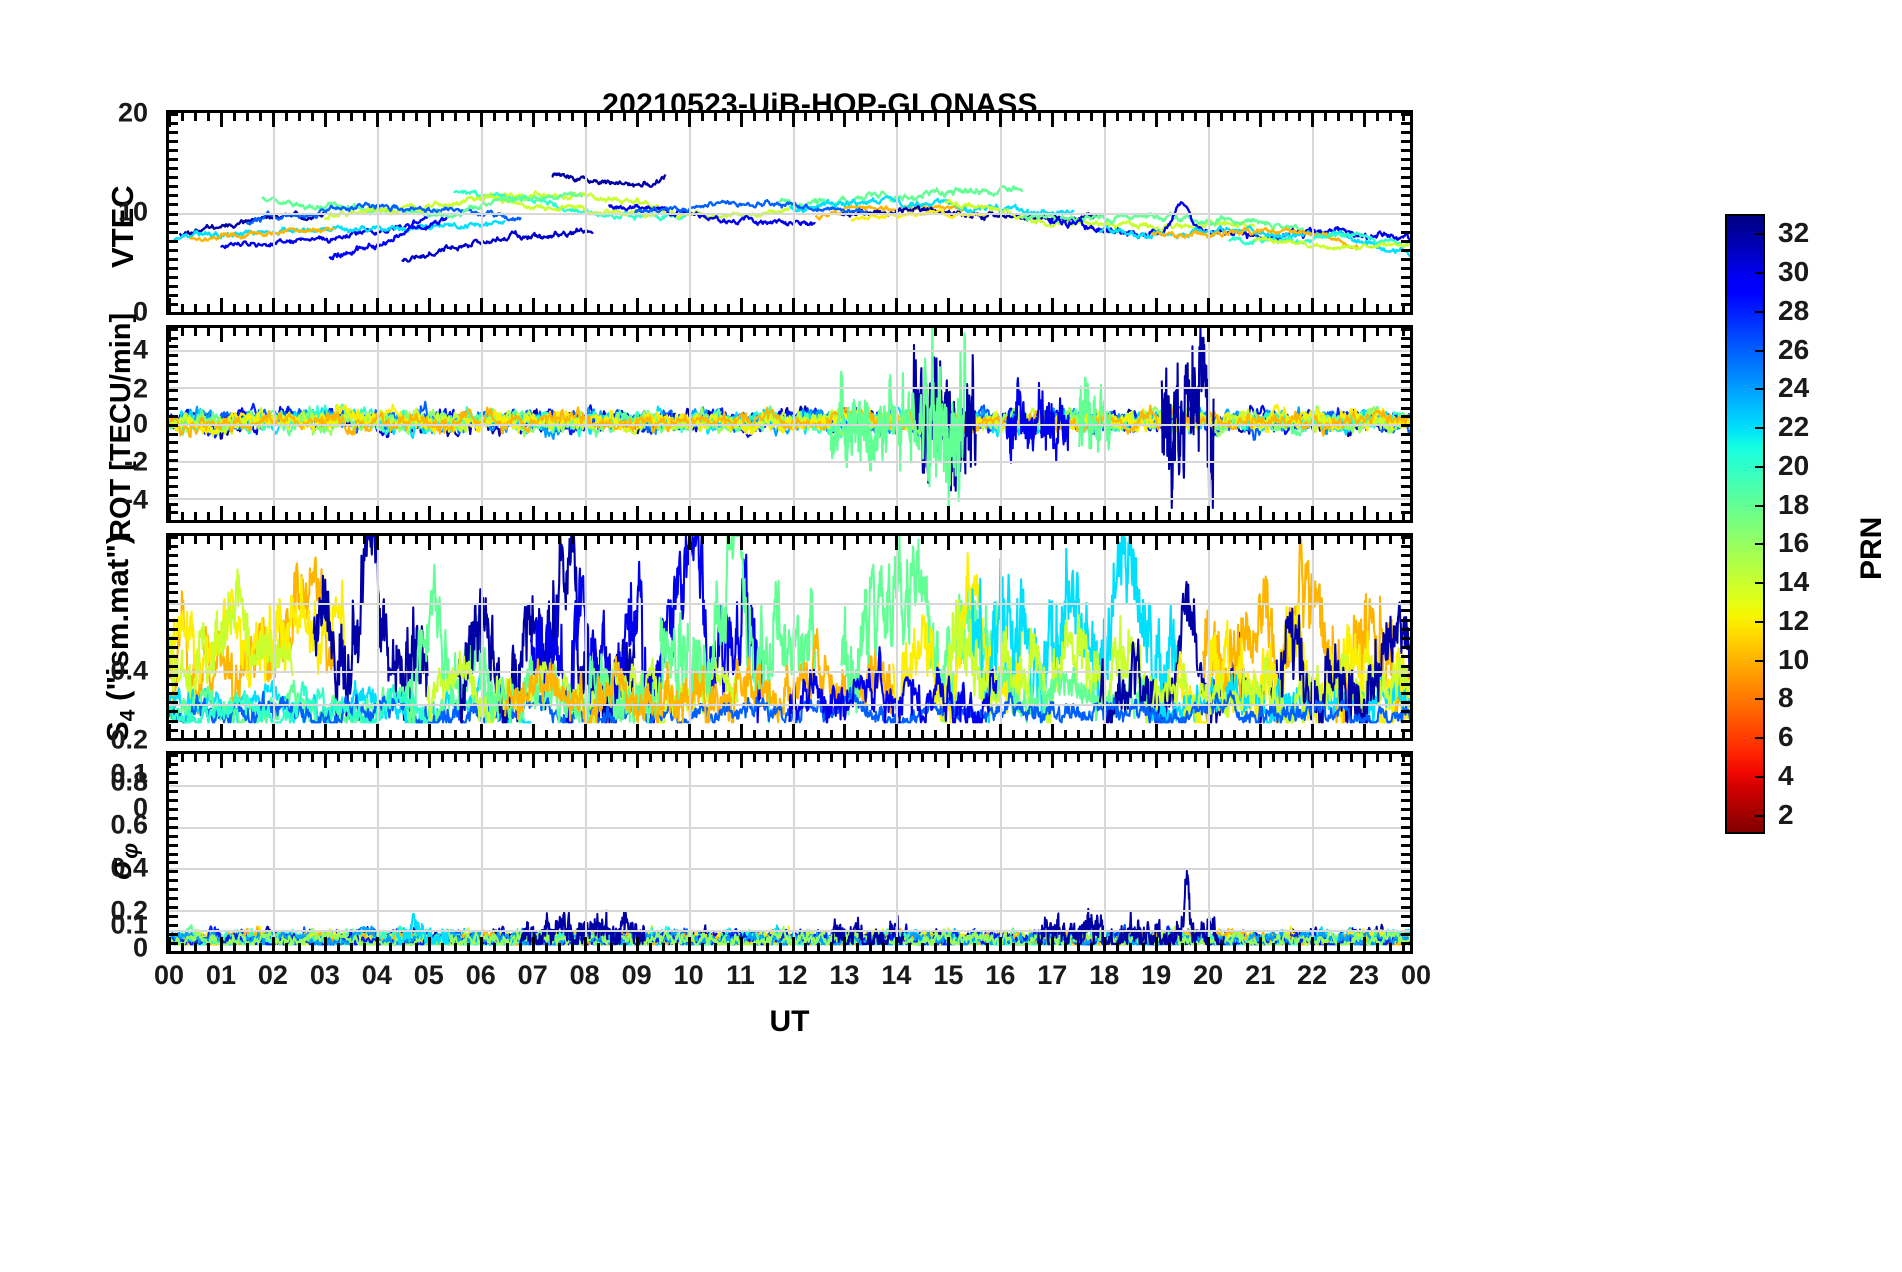 This screenshot has height=1272, width=1902. What do you see at coordinates (132, 211) in the screenshot?
I see `vtec-ytick-10: 10` at bounding box center [132, 211].